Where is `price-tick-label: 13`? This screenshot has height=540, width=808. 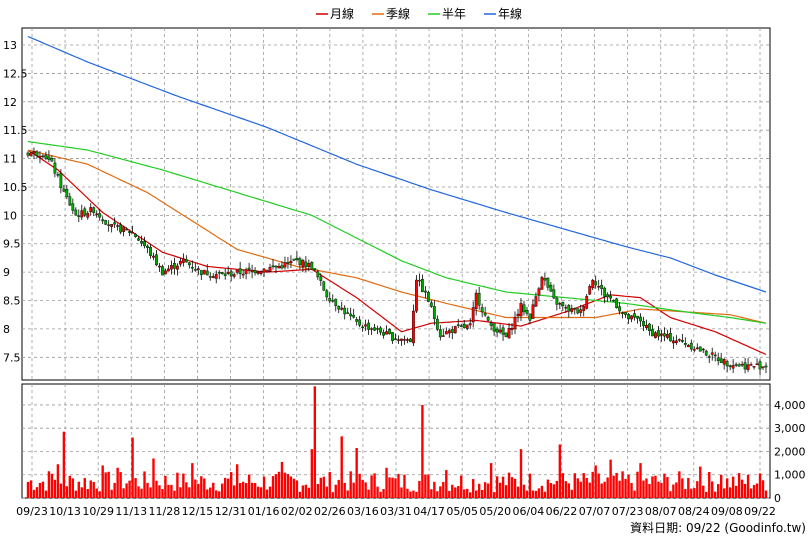
price-tick-label: 13 is located at coordinates (10, 45).